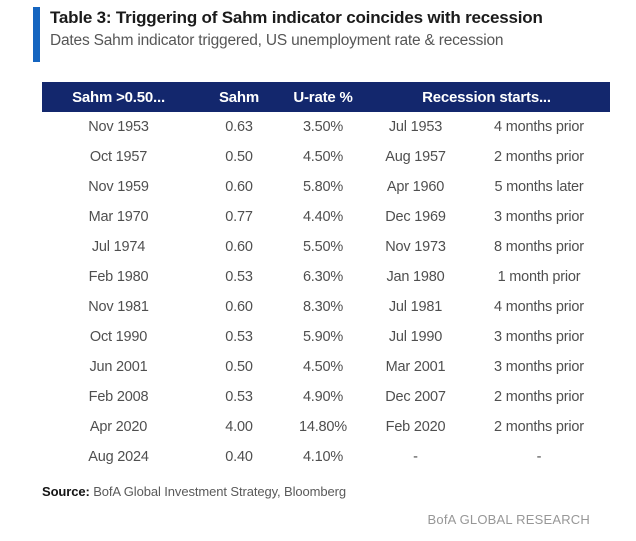 The image size is (636, 541). I want to click on table-cell: 0.63, so click(239, 127).